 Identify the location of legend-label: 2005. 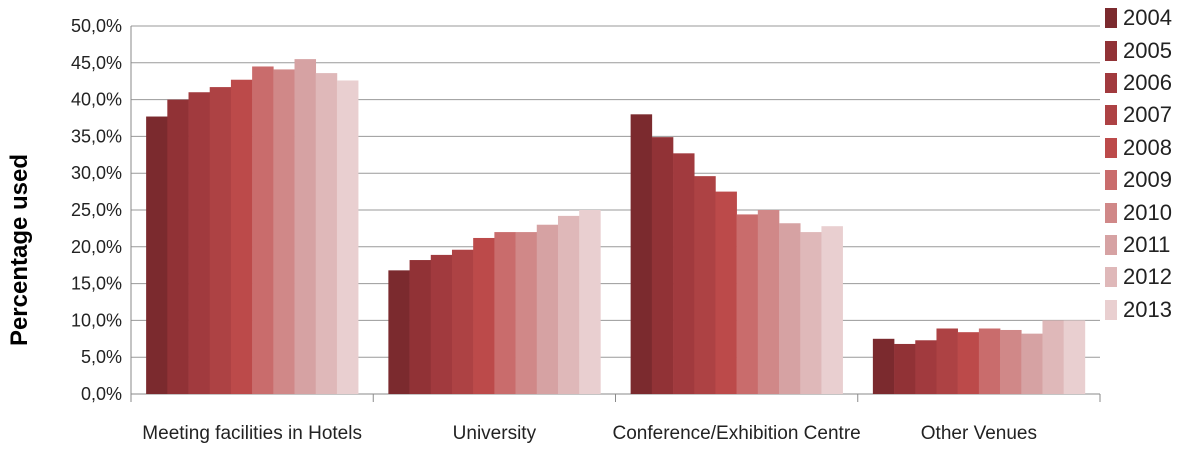
(1147, 50).